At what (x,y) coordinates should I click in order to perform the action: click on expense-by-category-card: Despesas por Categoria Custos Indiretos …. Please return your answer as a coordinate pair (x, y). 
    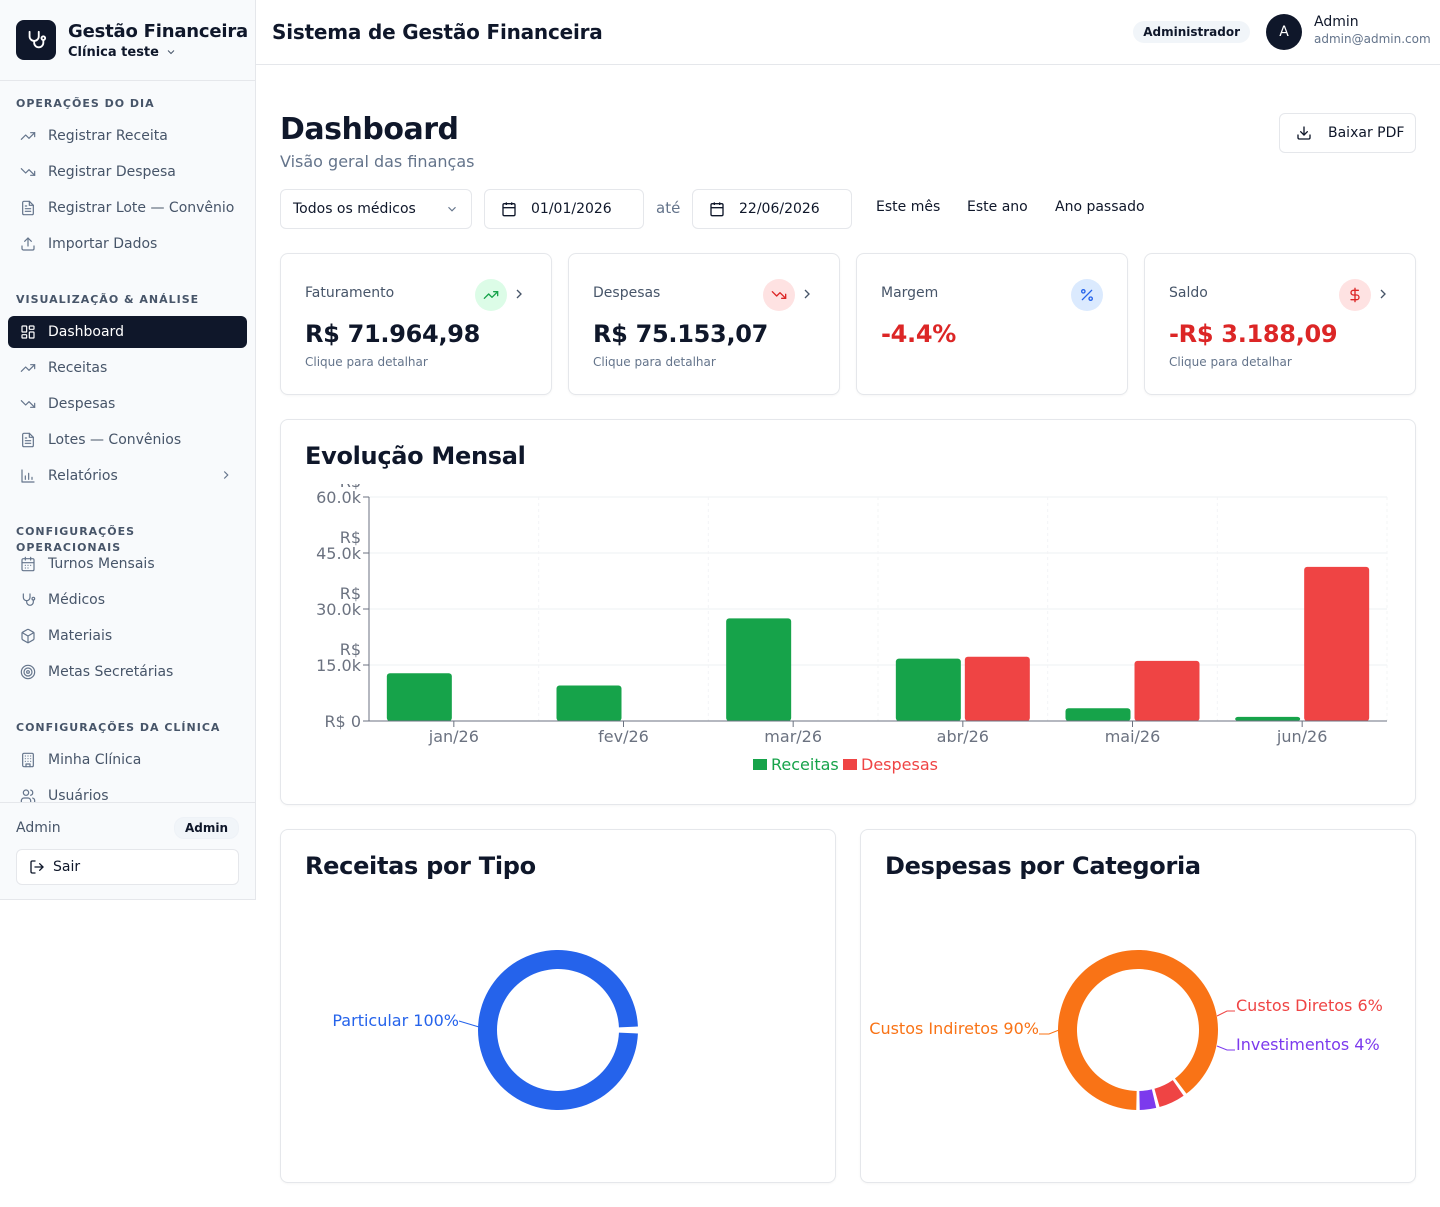
    Looking at the image, I should click on (1138, 1006).